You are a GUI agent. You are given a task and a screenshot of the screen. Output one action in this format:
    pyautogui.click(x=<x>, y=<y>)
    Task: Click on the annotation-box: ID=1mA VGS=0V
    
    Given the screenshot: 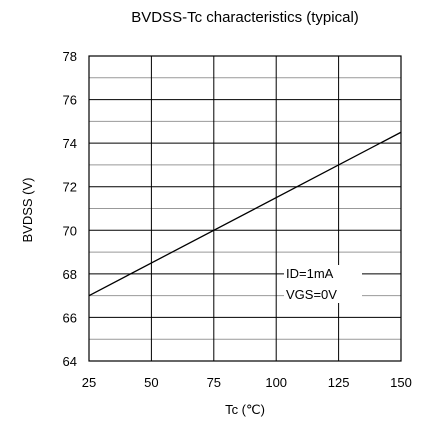 What is the action you would take?
    pyautogui.click(x=323, y=284)
    